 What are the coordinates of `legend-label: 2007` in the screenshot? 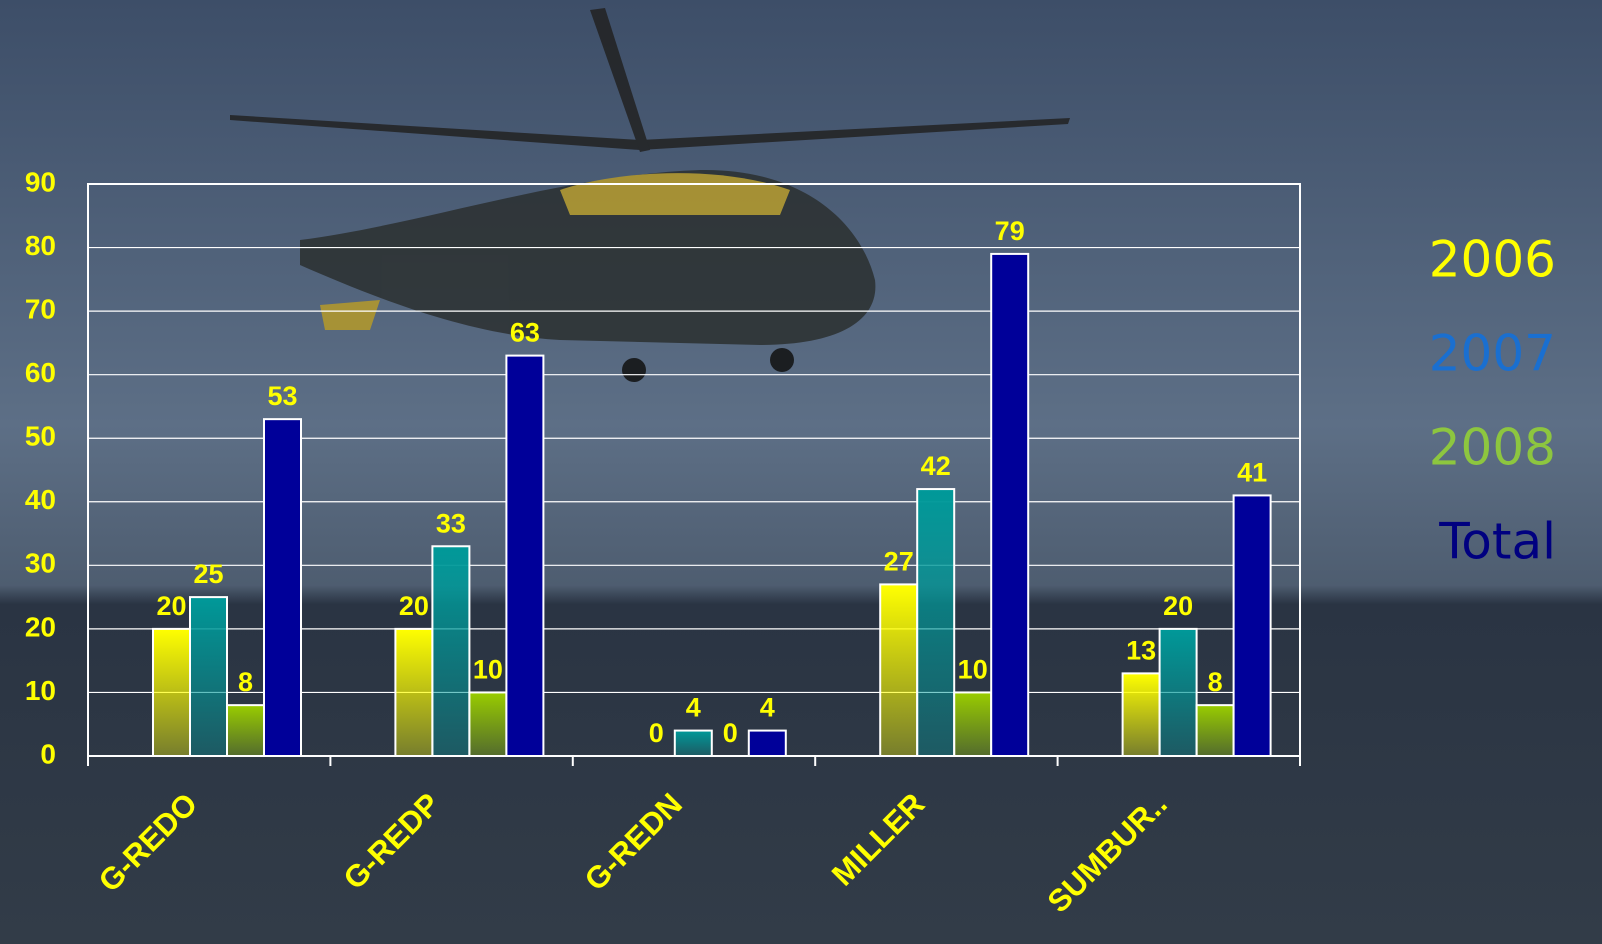 It's located at (1492, 354).